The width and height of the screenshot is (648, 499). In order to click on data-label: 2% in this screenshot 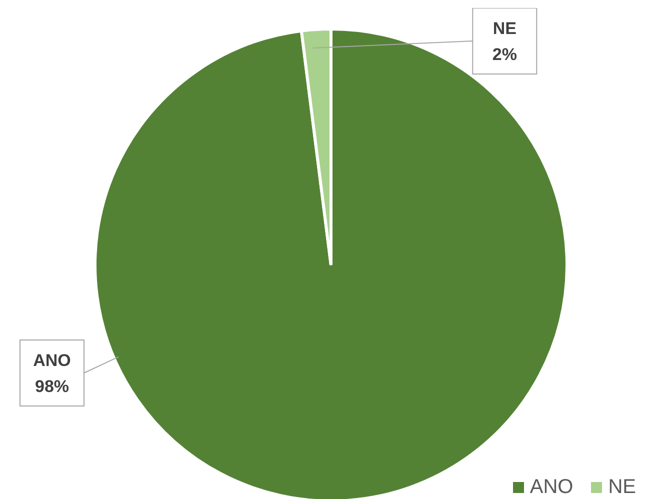, I will do `click(504, 54)`.